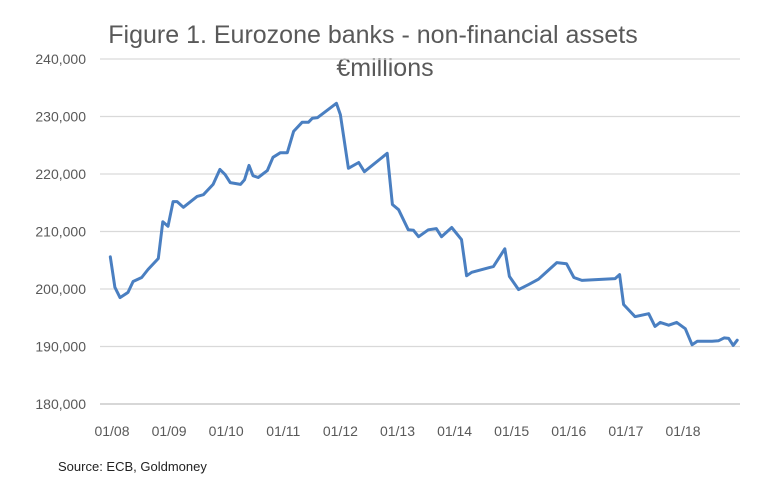  What do you see at coordinates (625, 431) in the screenshot?
I see `x-tick-label: 01/17` at bounding box center [625, 431].